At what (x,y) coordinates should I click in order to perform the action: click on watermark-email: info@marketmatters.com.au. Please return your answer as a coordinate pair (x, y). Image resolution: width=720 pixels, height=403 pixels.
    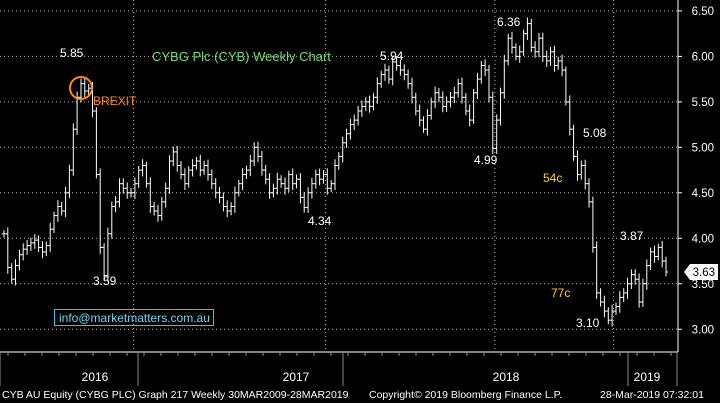
    Looking at the image, I should click on (134, 317).